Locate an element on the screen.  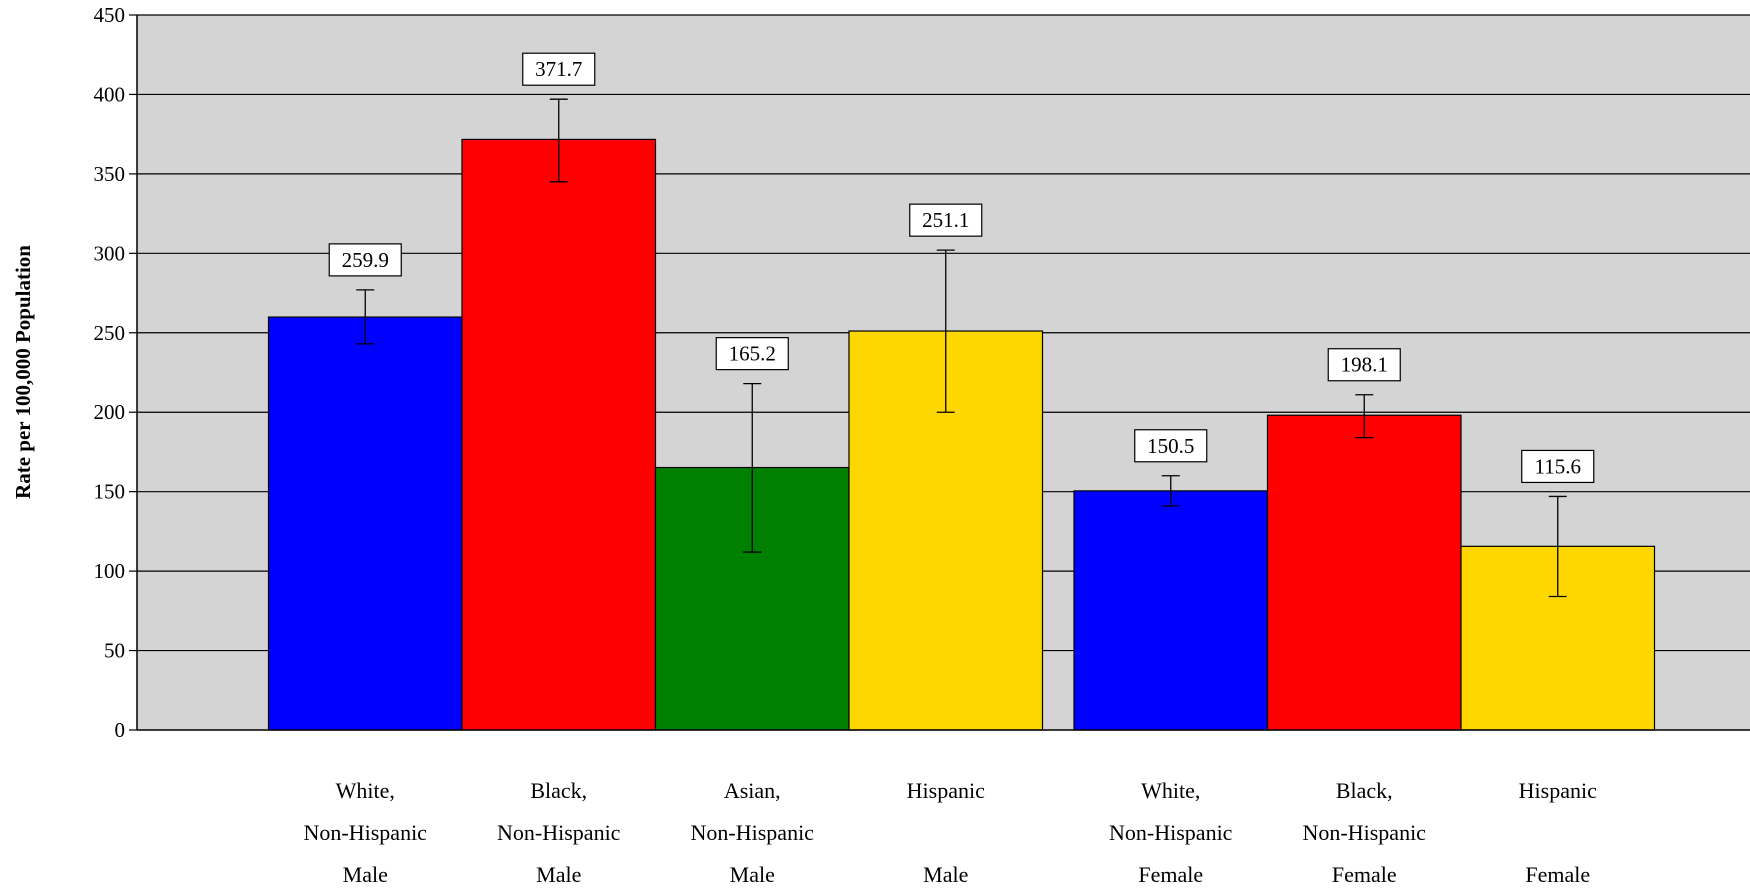
data-label: 150.5 is located at coordinates (1170, 446).